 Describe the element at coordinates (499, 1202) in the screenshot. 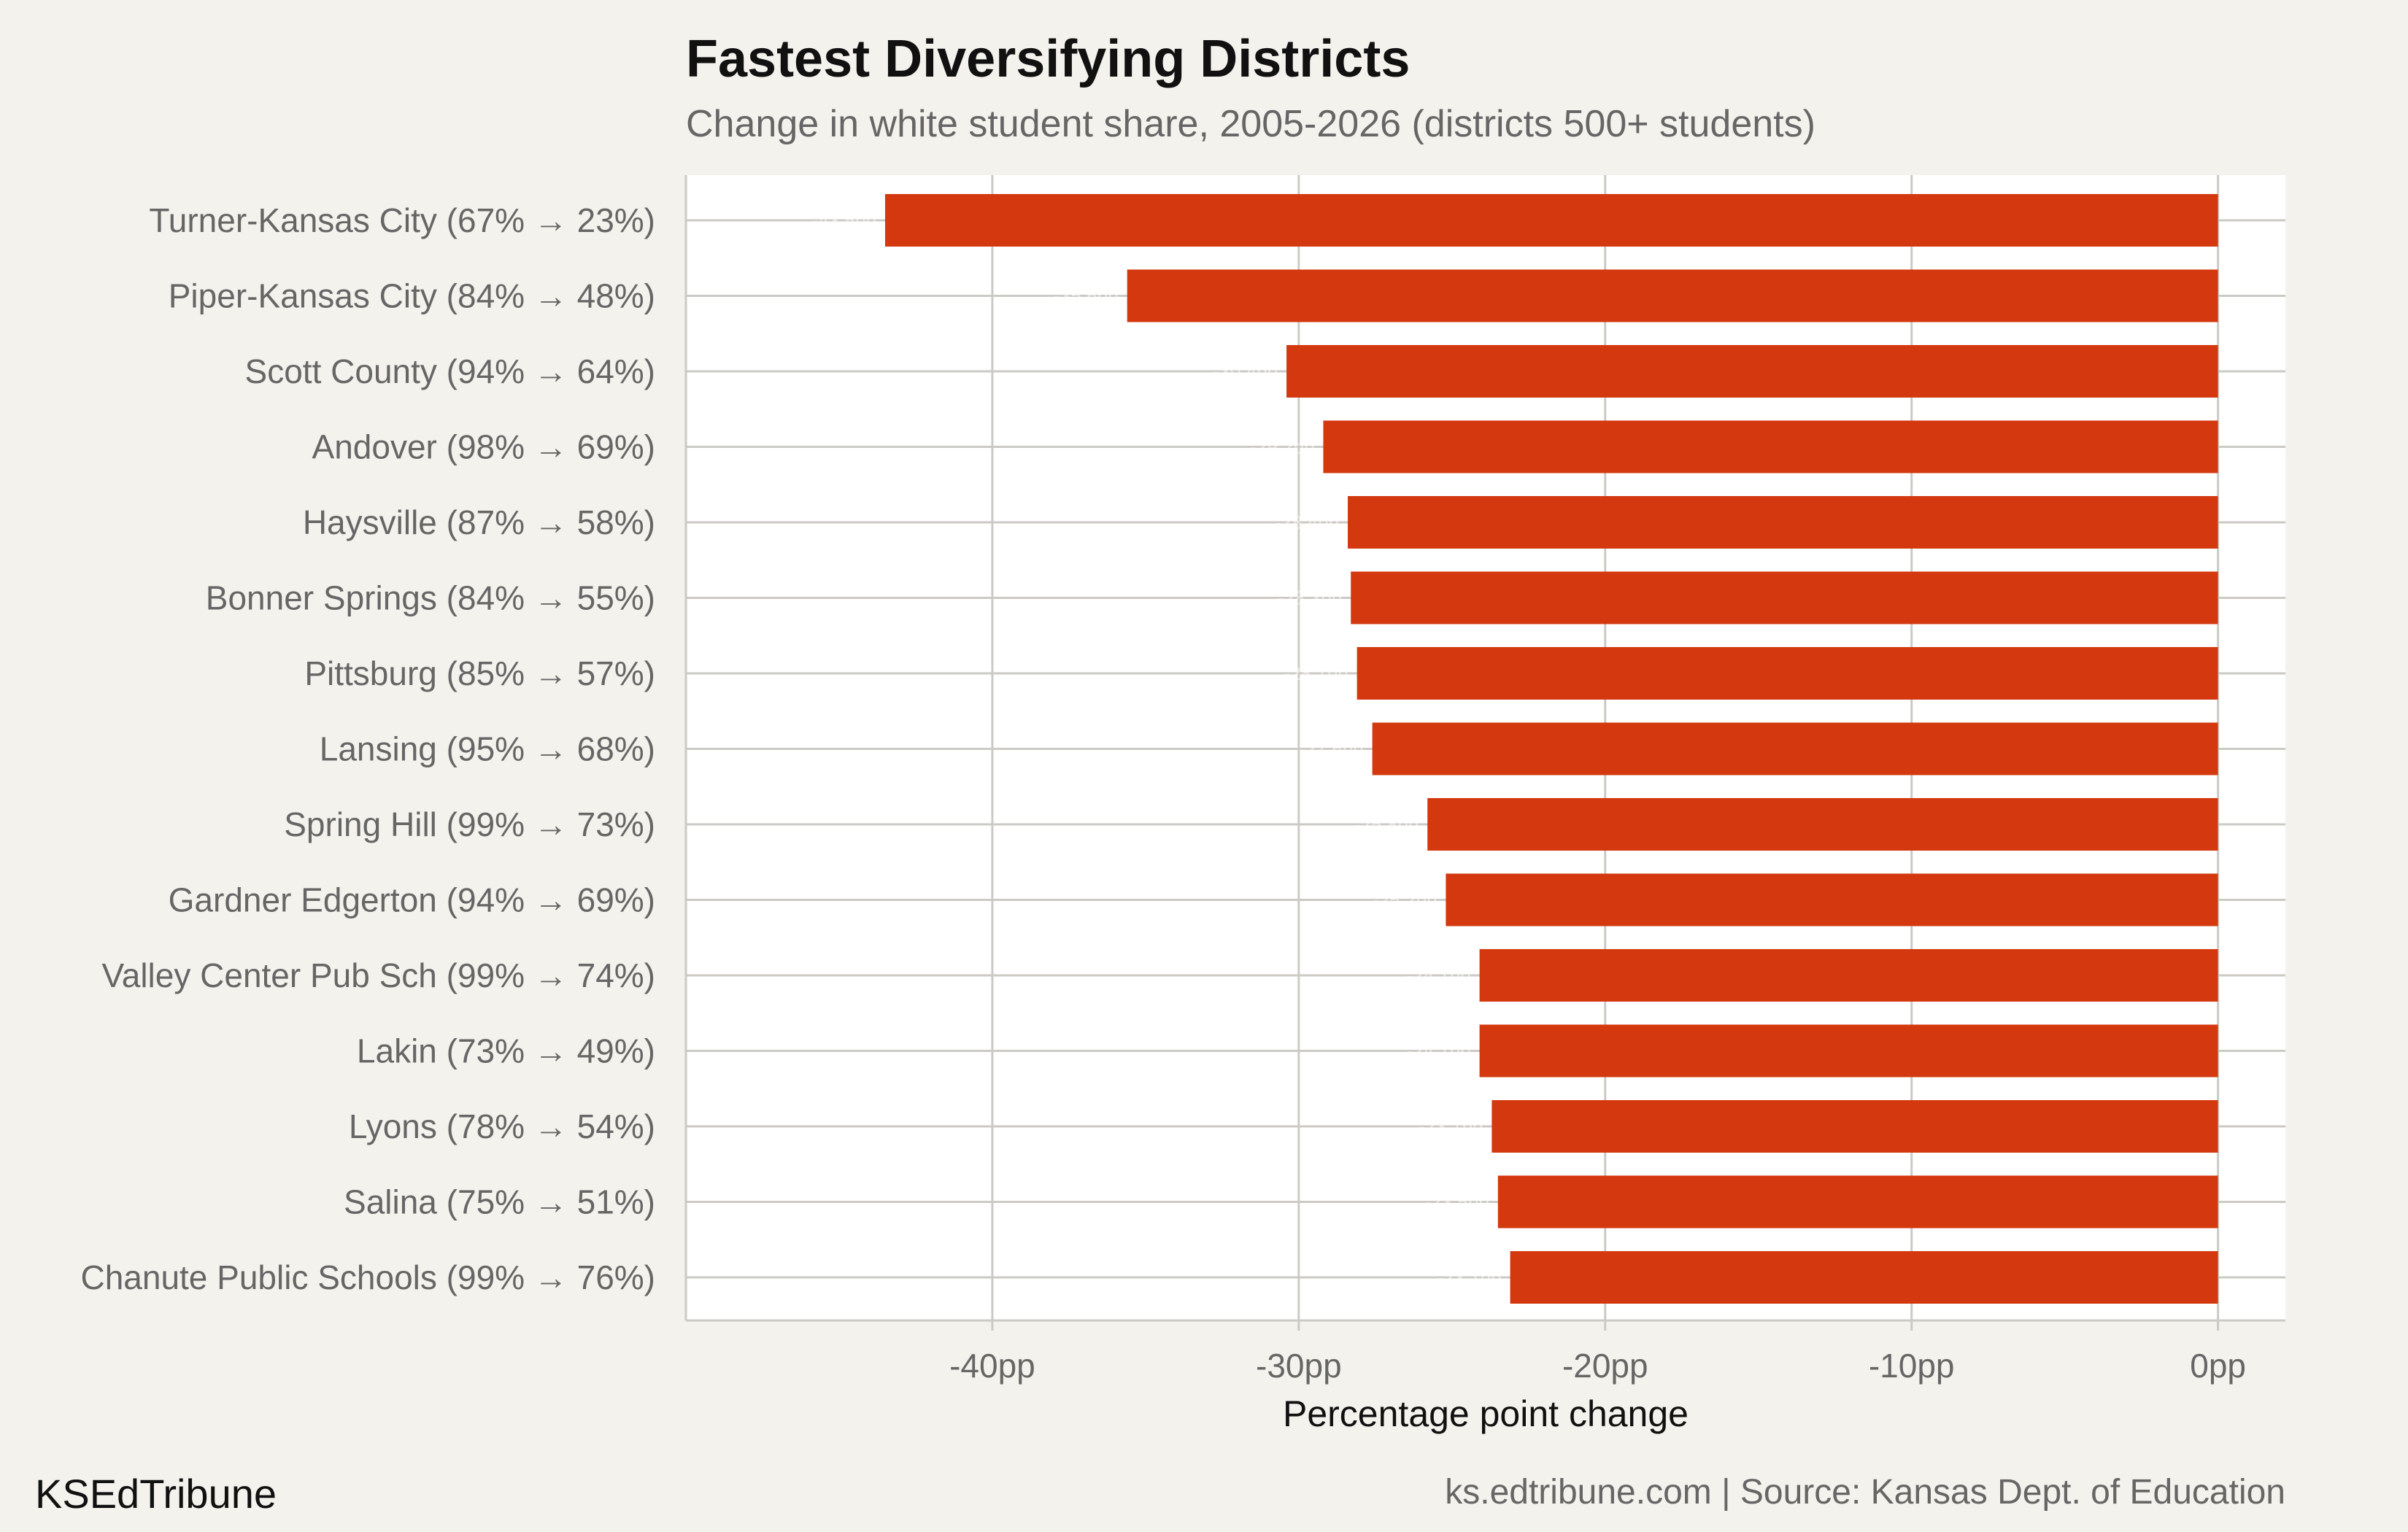

I see `category-label: Salina (75% → 51%)` at that location.